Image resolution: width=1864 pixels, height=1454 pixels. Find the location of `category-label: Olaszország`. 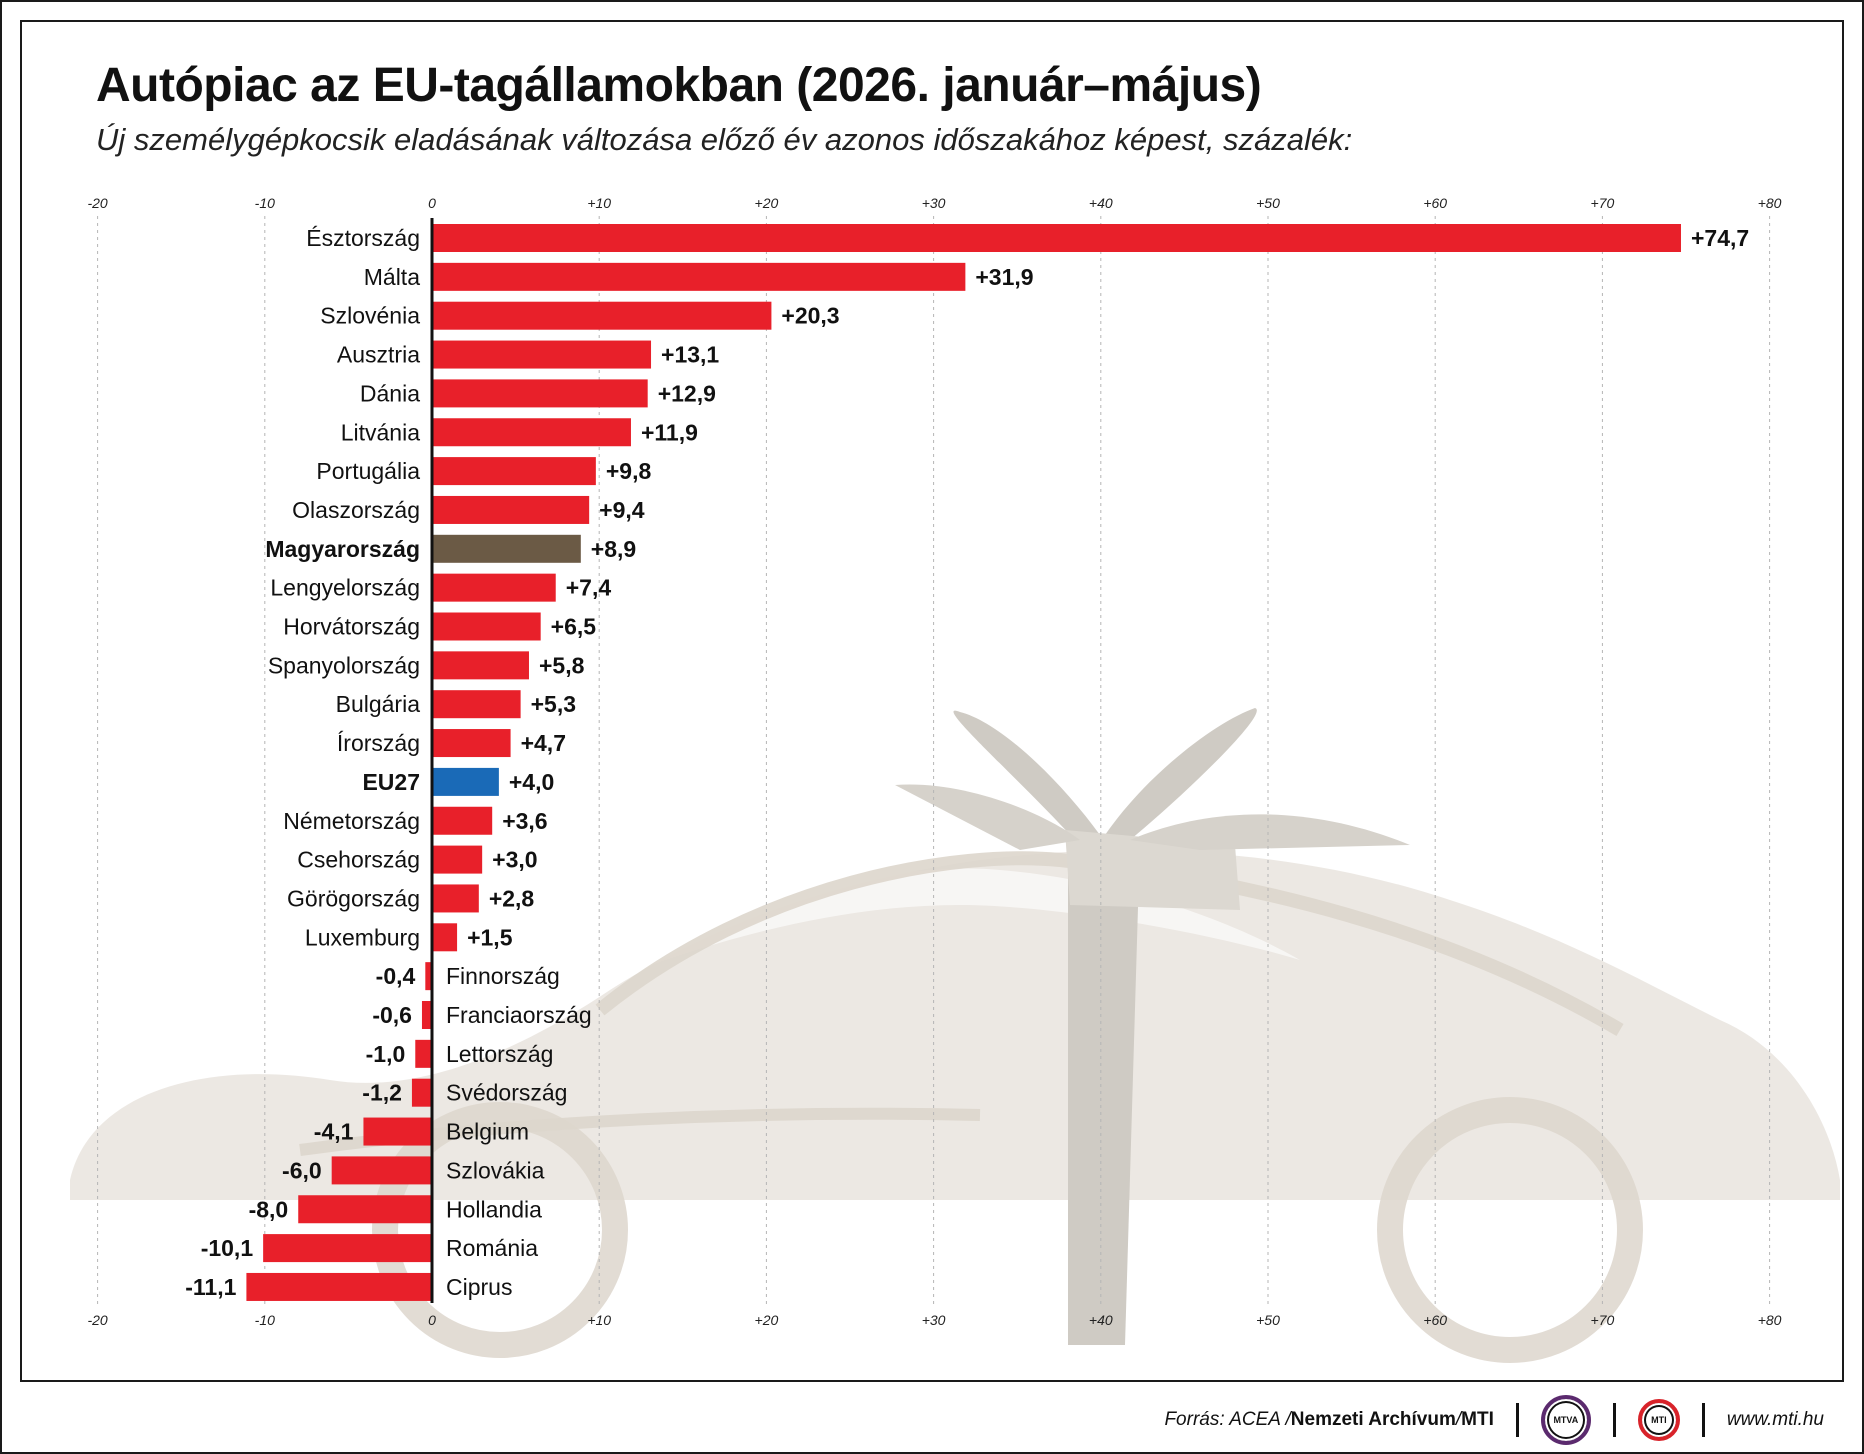

category-label: Olaszország is located at coordinates (356, 510).